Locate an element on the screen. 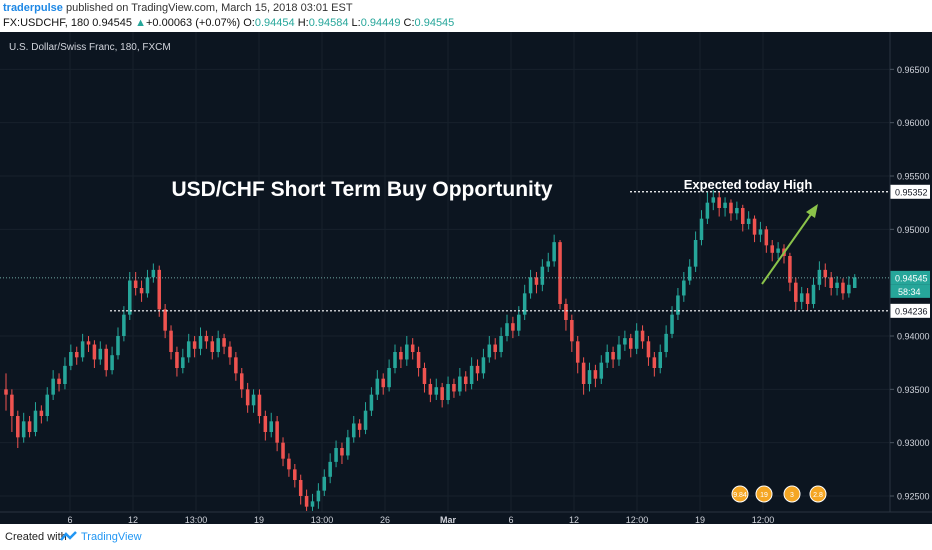 This screenshot has height=550, width=932. time-tick-label: Mar is located at coordinates (448, 519).